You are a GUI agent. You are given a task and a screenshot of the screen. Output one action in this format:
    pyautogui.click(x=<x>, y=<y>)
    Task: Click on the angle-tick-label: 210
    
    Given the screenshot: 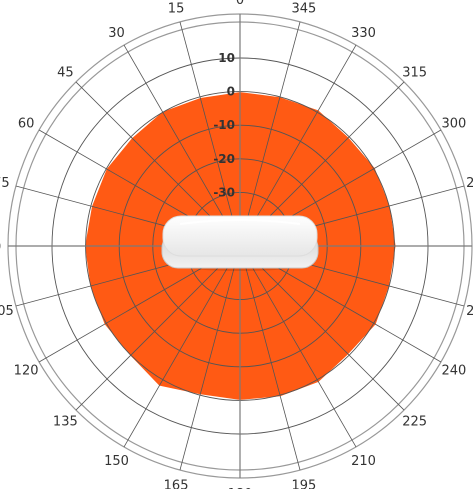 What is the action you would take?
    pyautogui.click(x=363, y=461)
    